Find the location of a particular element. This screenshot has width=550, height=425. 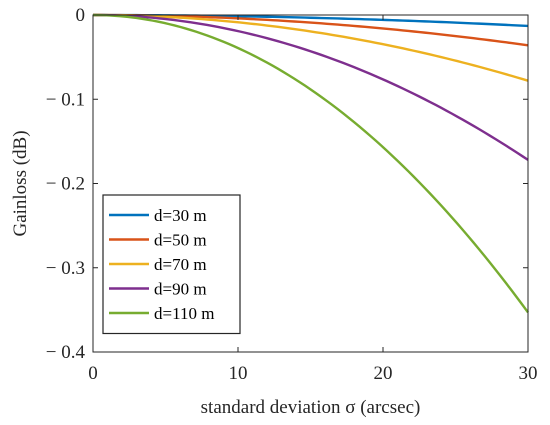

y-tick-label: − 0.3 is located at coordinates (65, 268).